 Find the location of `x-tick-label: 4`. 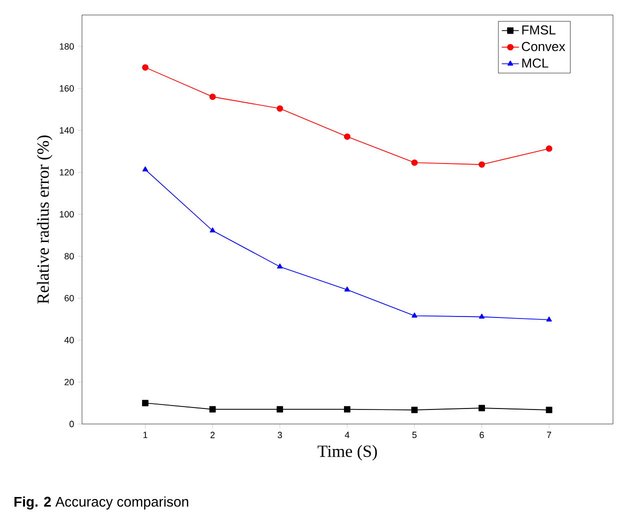

x-tick-label: 4 is located at coordinates (347, 435).